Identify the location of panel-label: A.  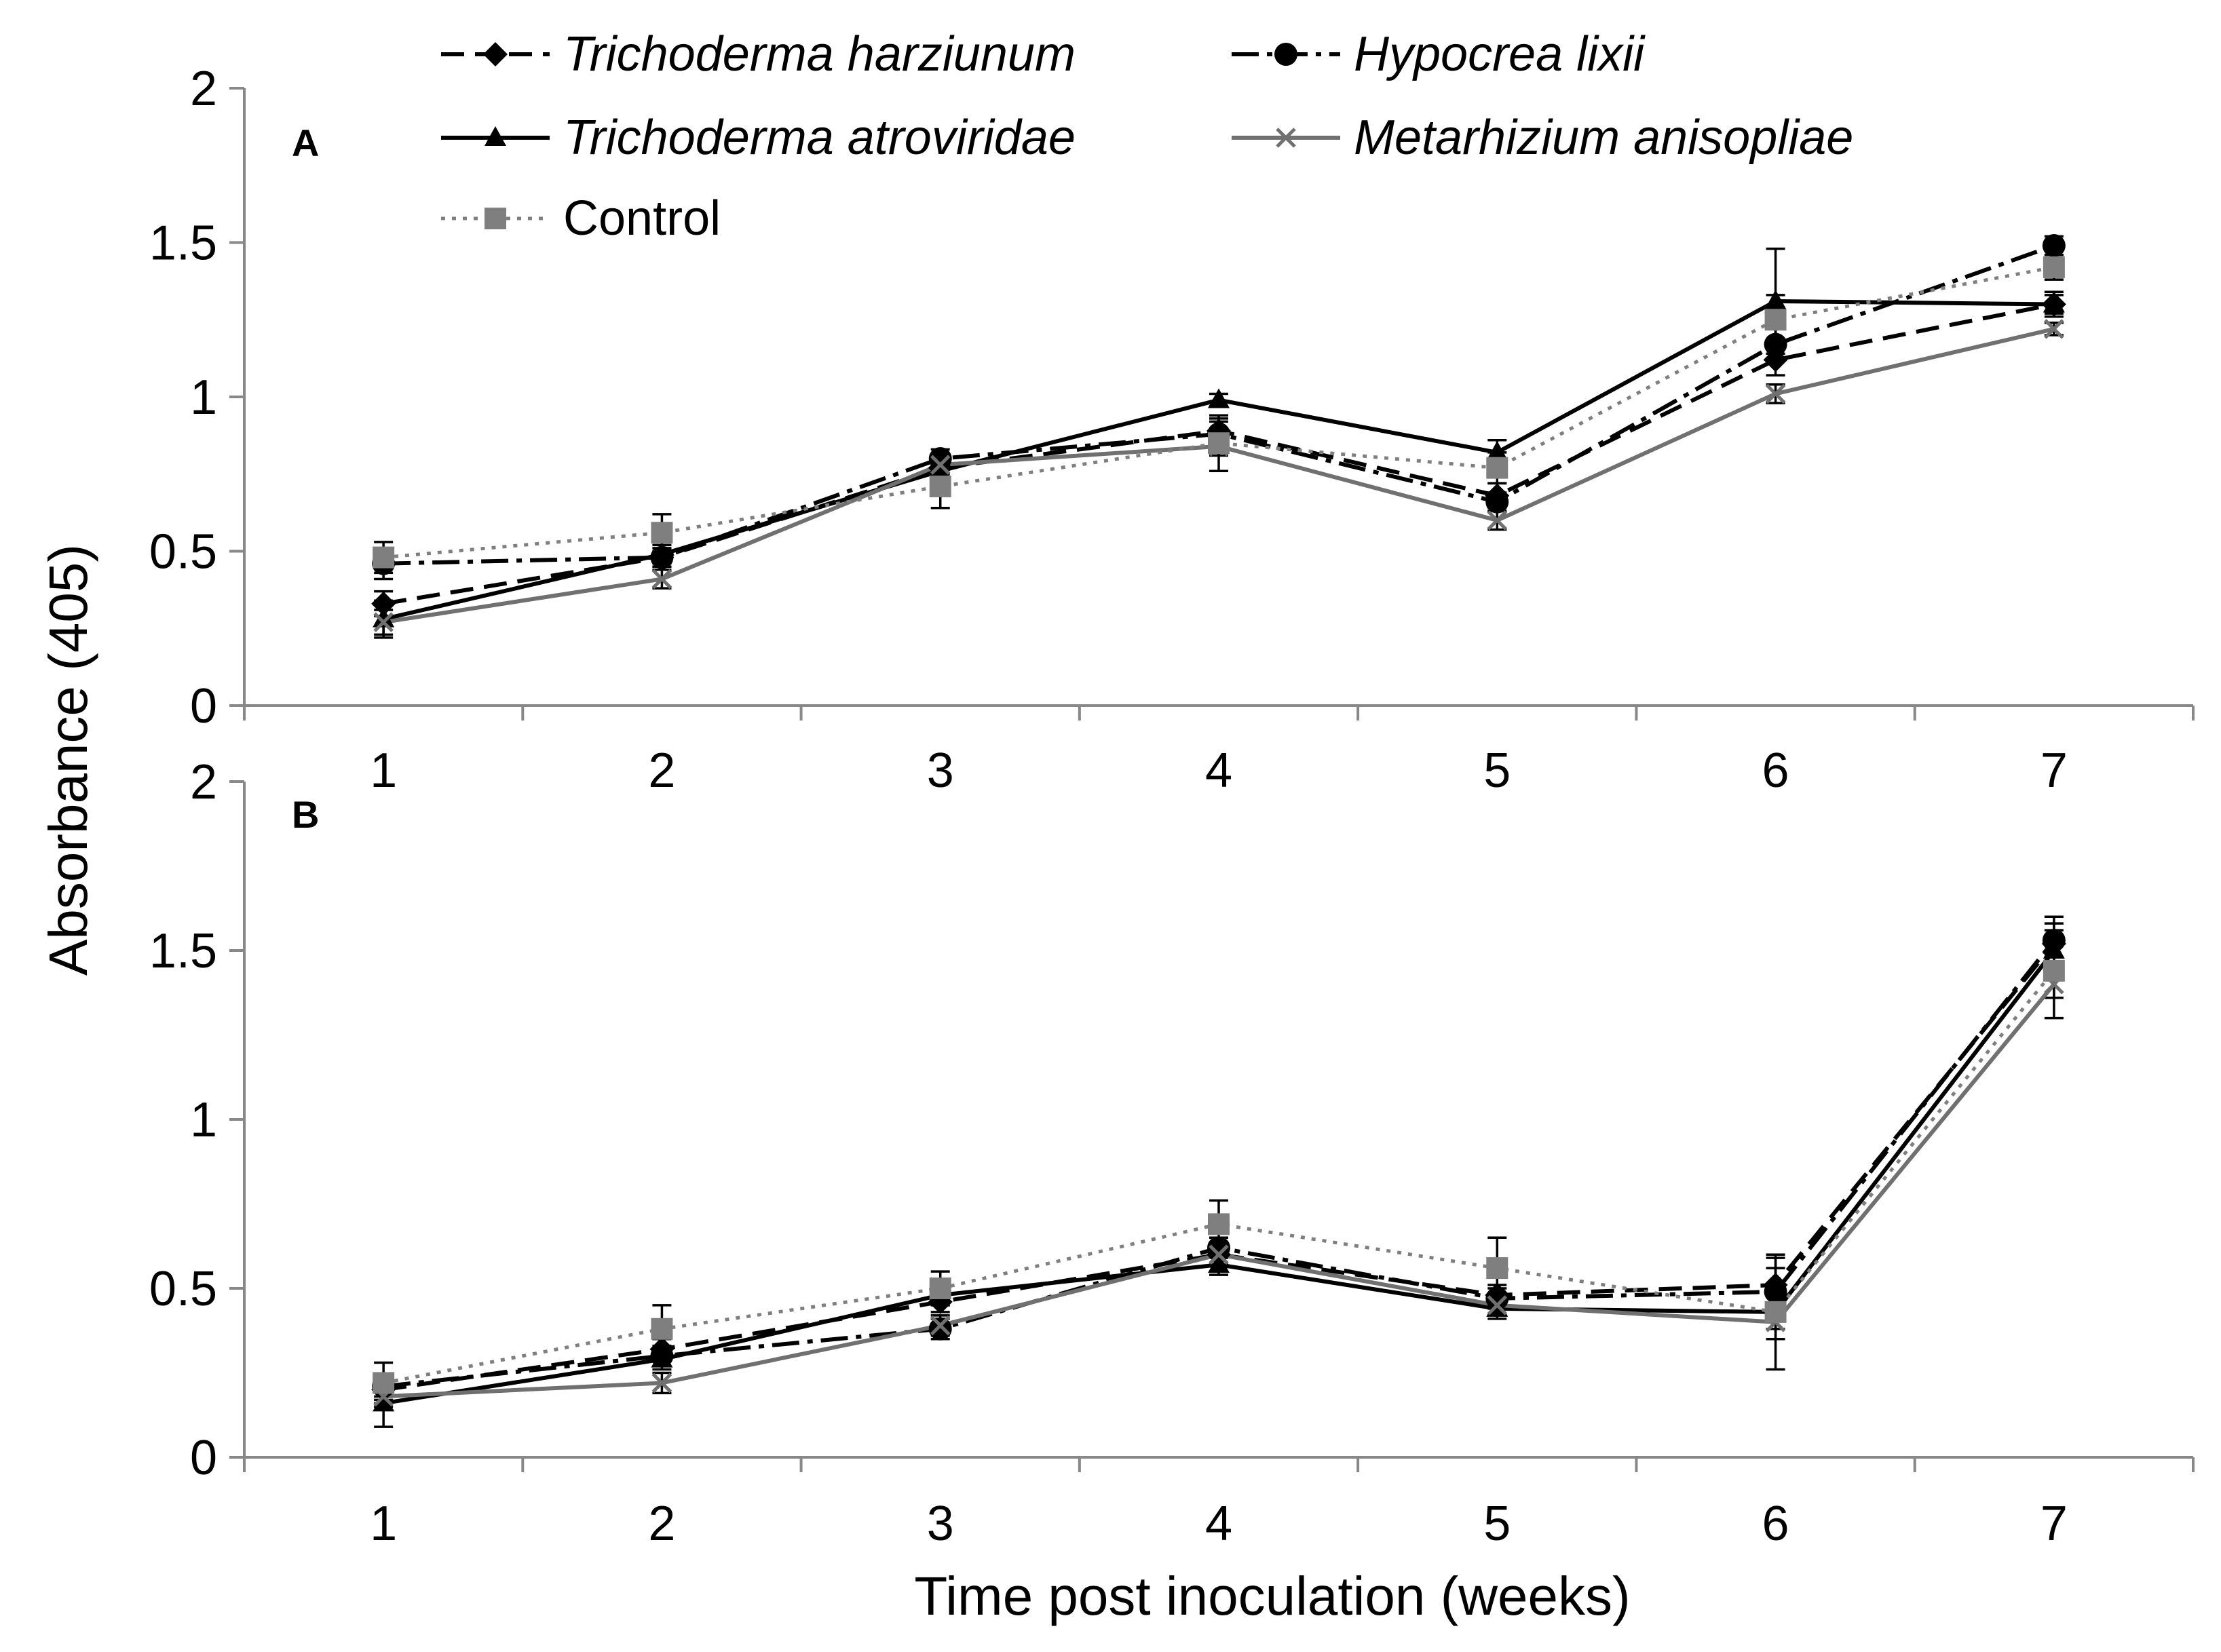
(306, 142).